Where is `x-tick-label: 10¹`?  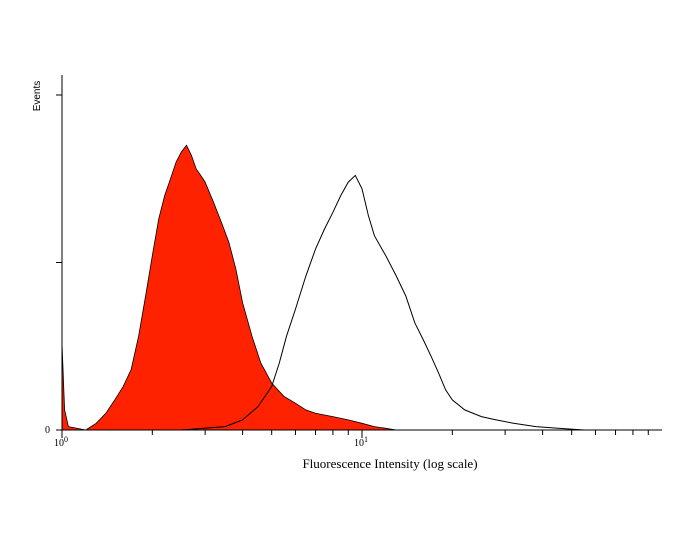
x-tick-label: 10¹ is located at coordinates (361, 442).